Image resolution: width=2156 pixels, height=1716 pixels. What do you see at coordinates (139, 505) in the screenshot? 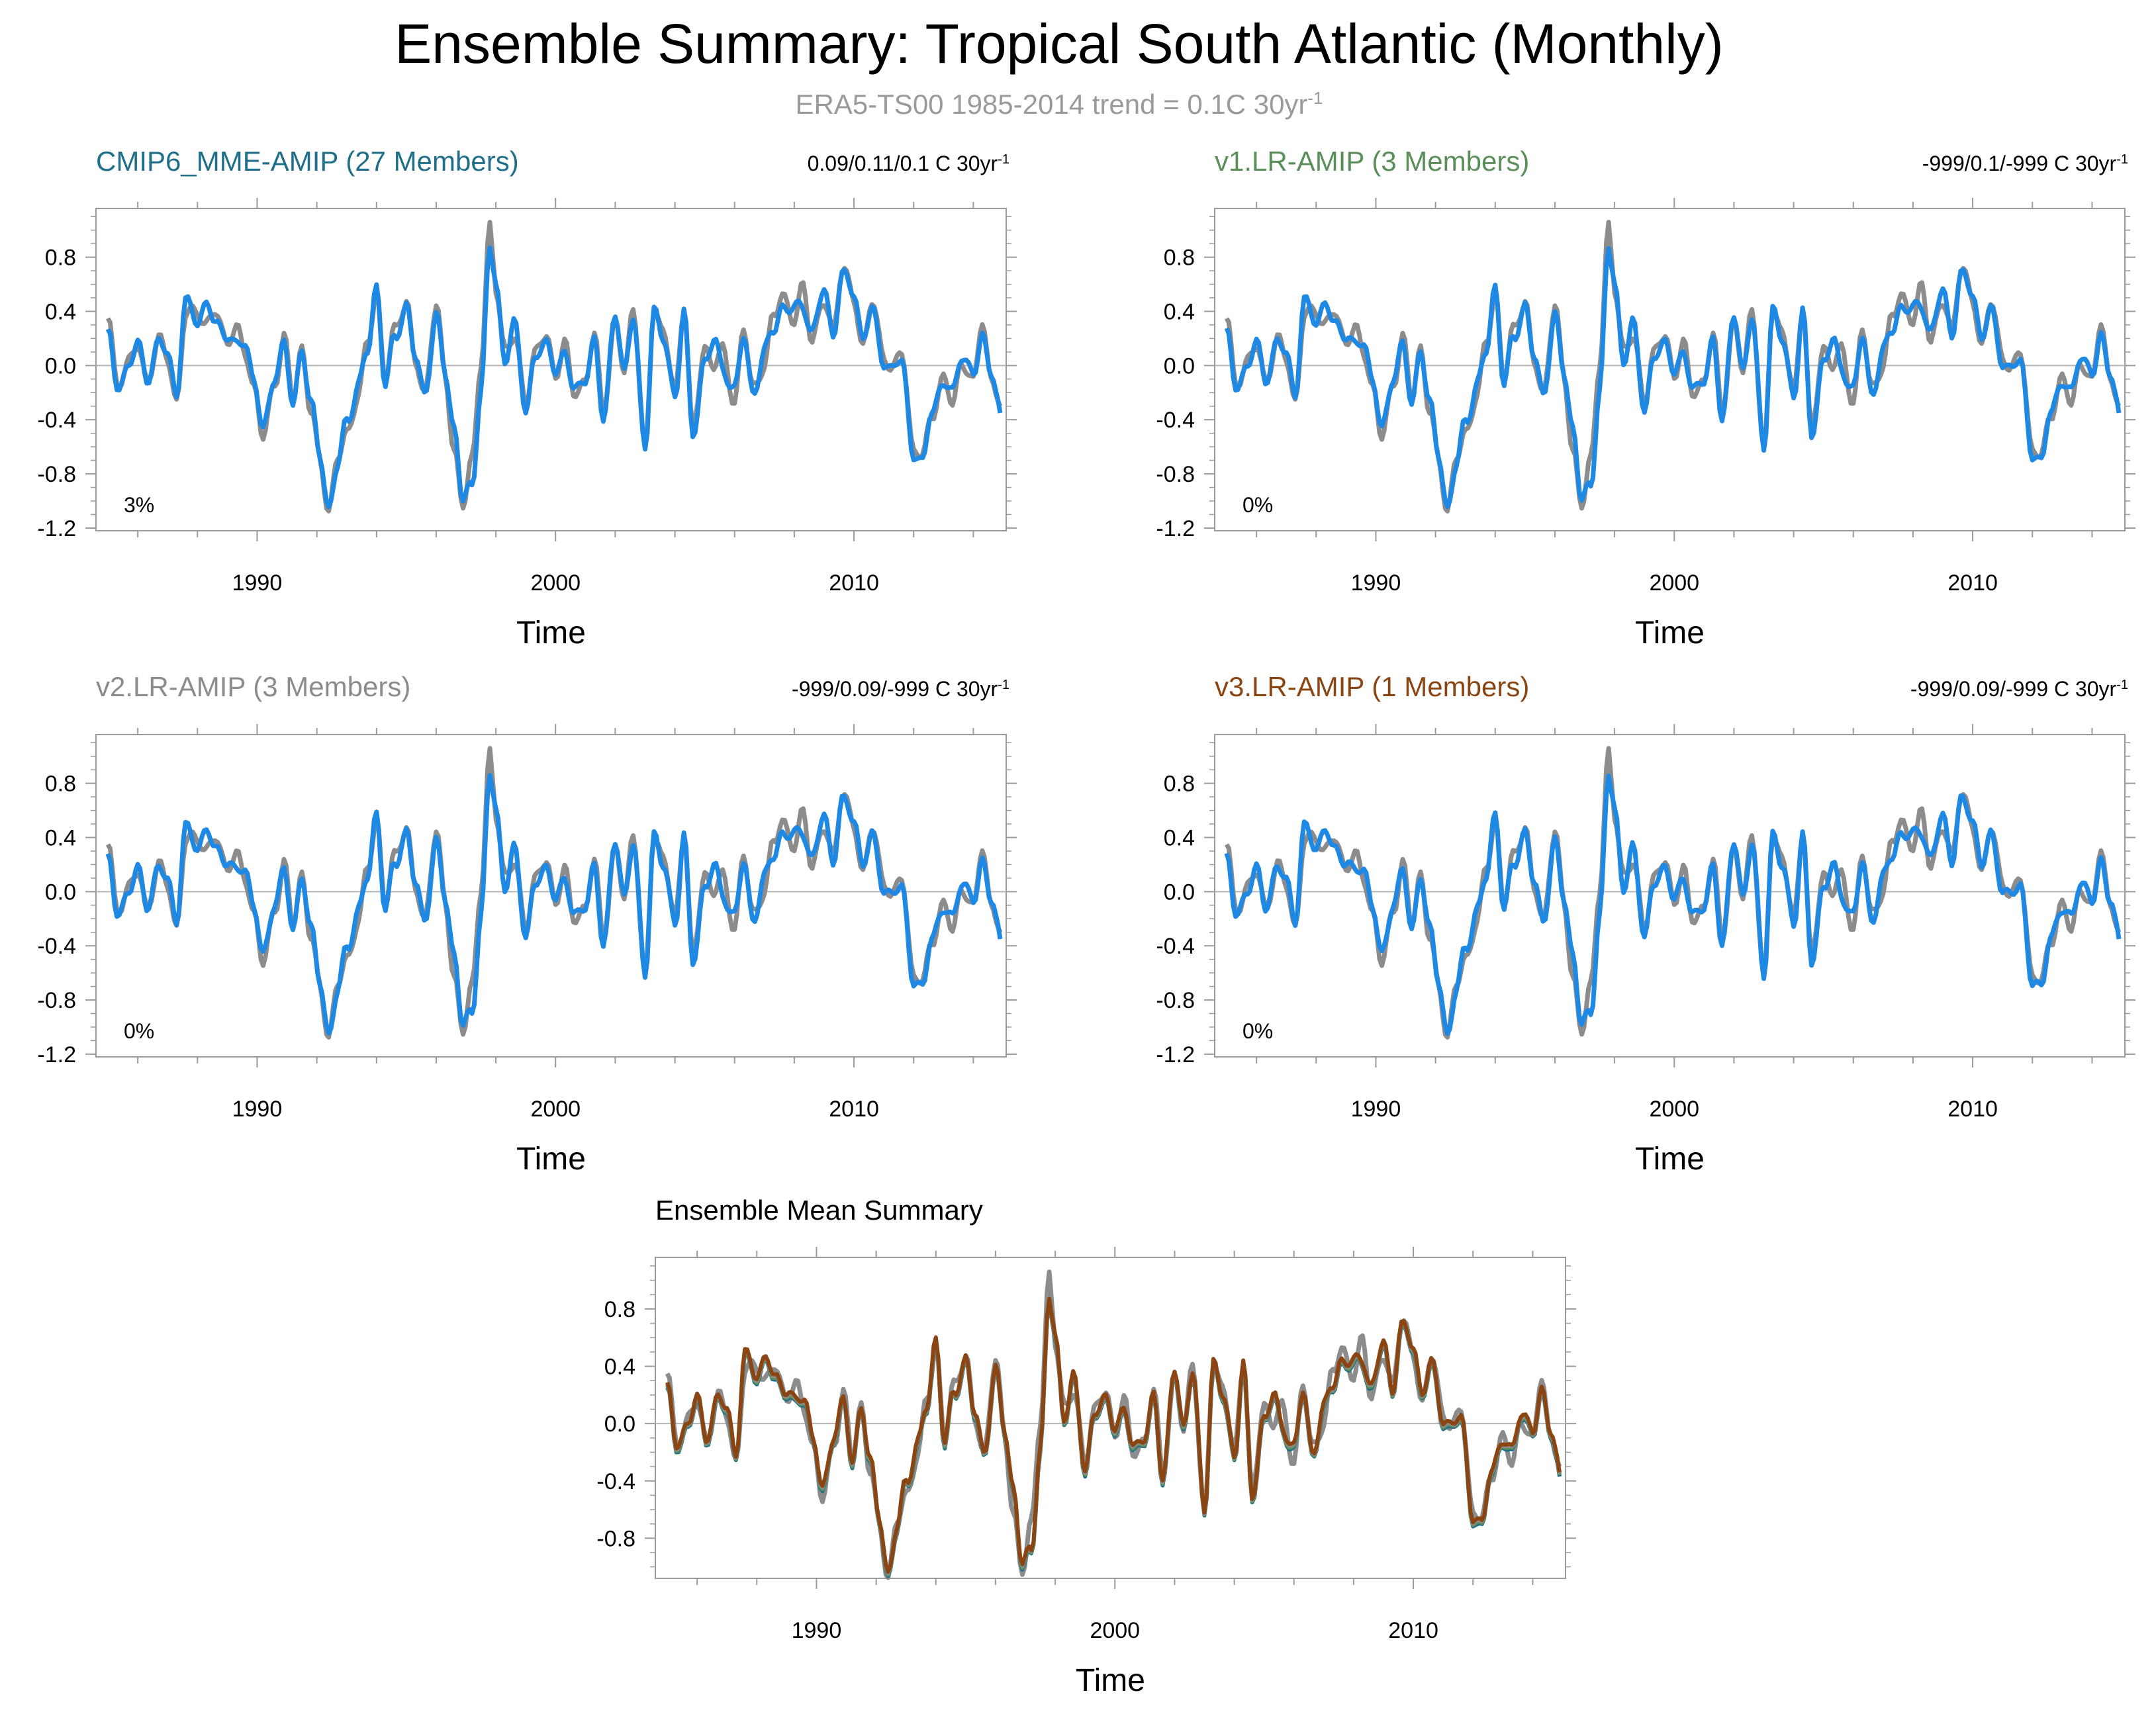
I see `percent-label: 3%` at bounding box center [139, 505].